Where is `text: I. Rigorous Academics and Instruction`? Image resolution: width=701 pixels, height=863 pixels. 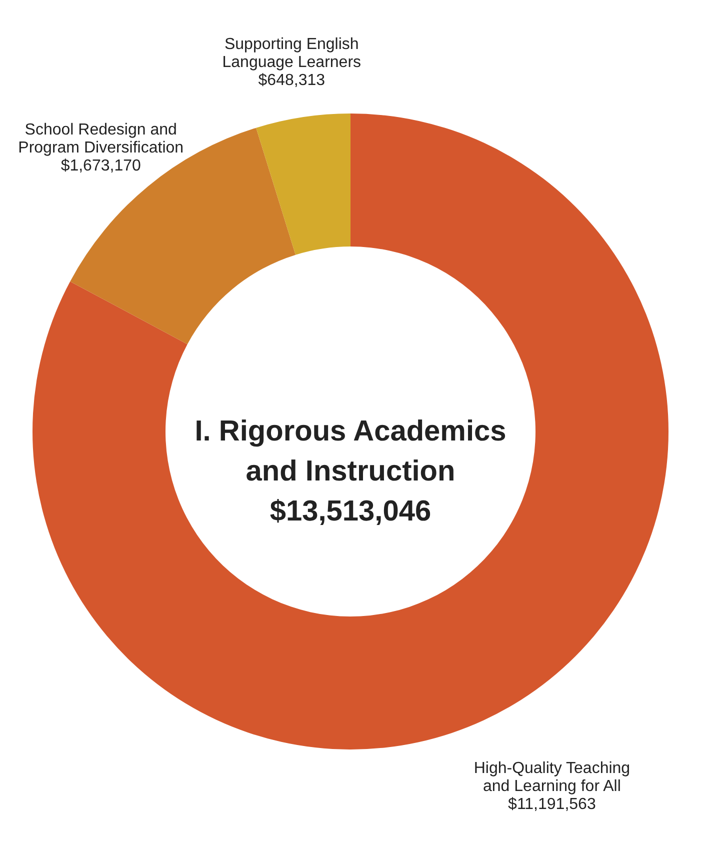
text: I. Rigorous Academics and Instruction is located at coordinates (350, 452).